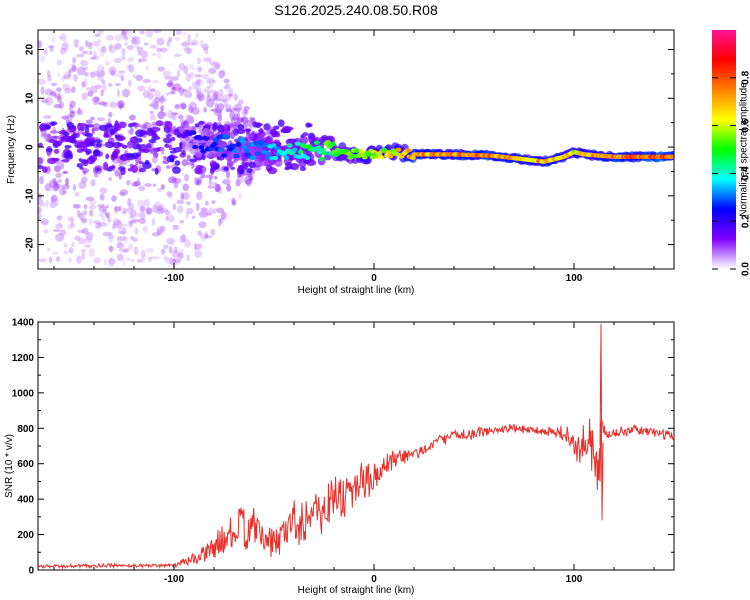  I want to click on colorbar-tick-label: 0.2, so click(745, 221).